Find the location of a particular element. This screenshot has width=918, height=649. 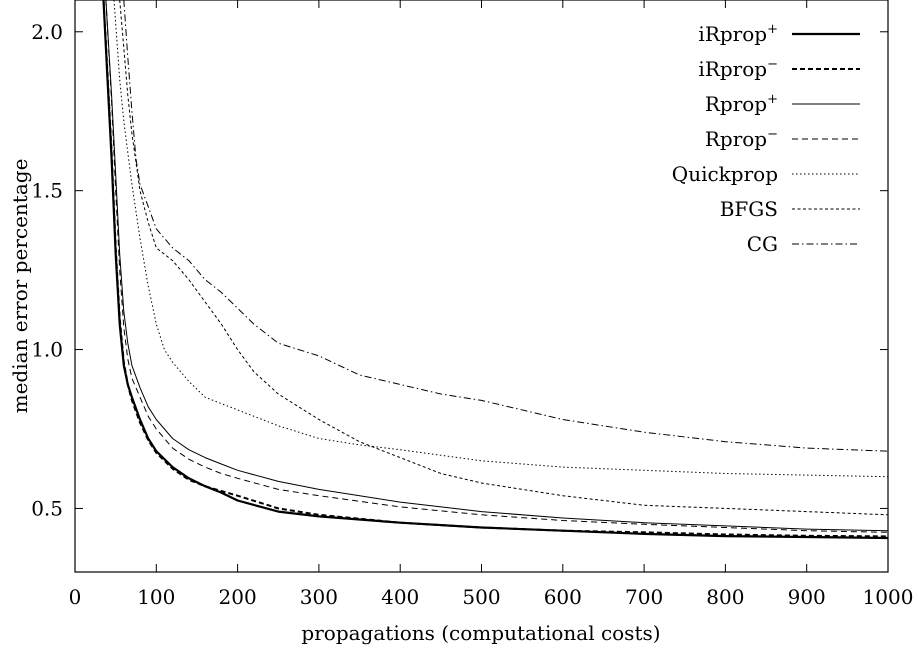

x-axis-title: propagations (computational costs) is located at coordinates (480, 633).